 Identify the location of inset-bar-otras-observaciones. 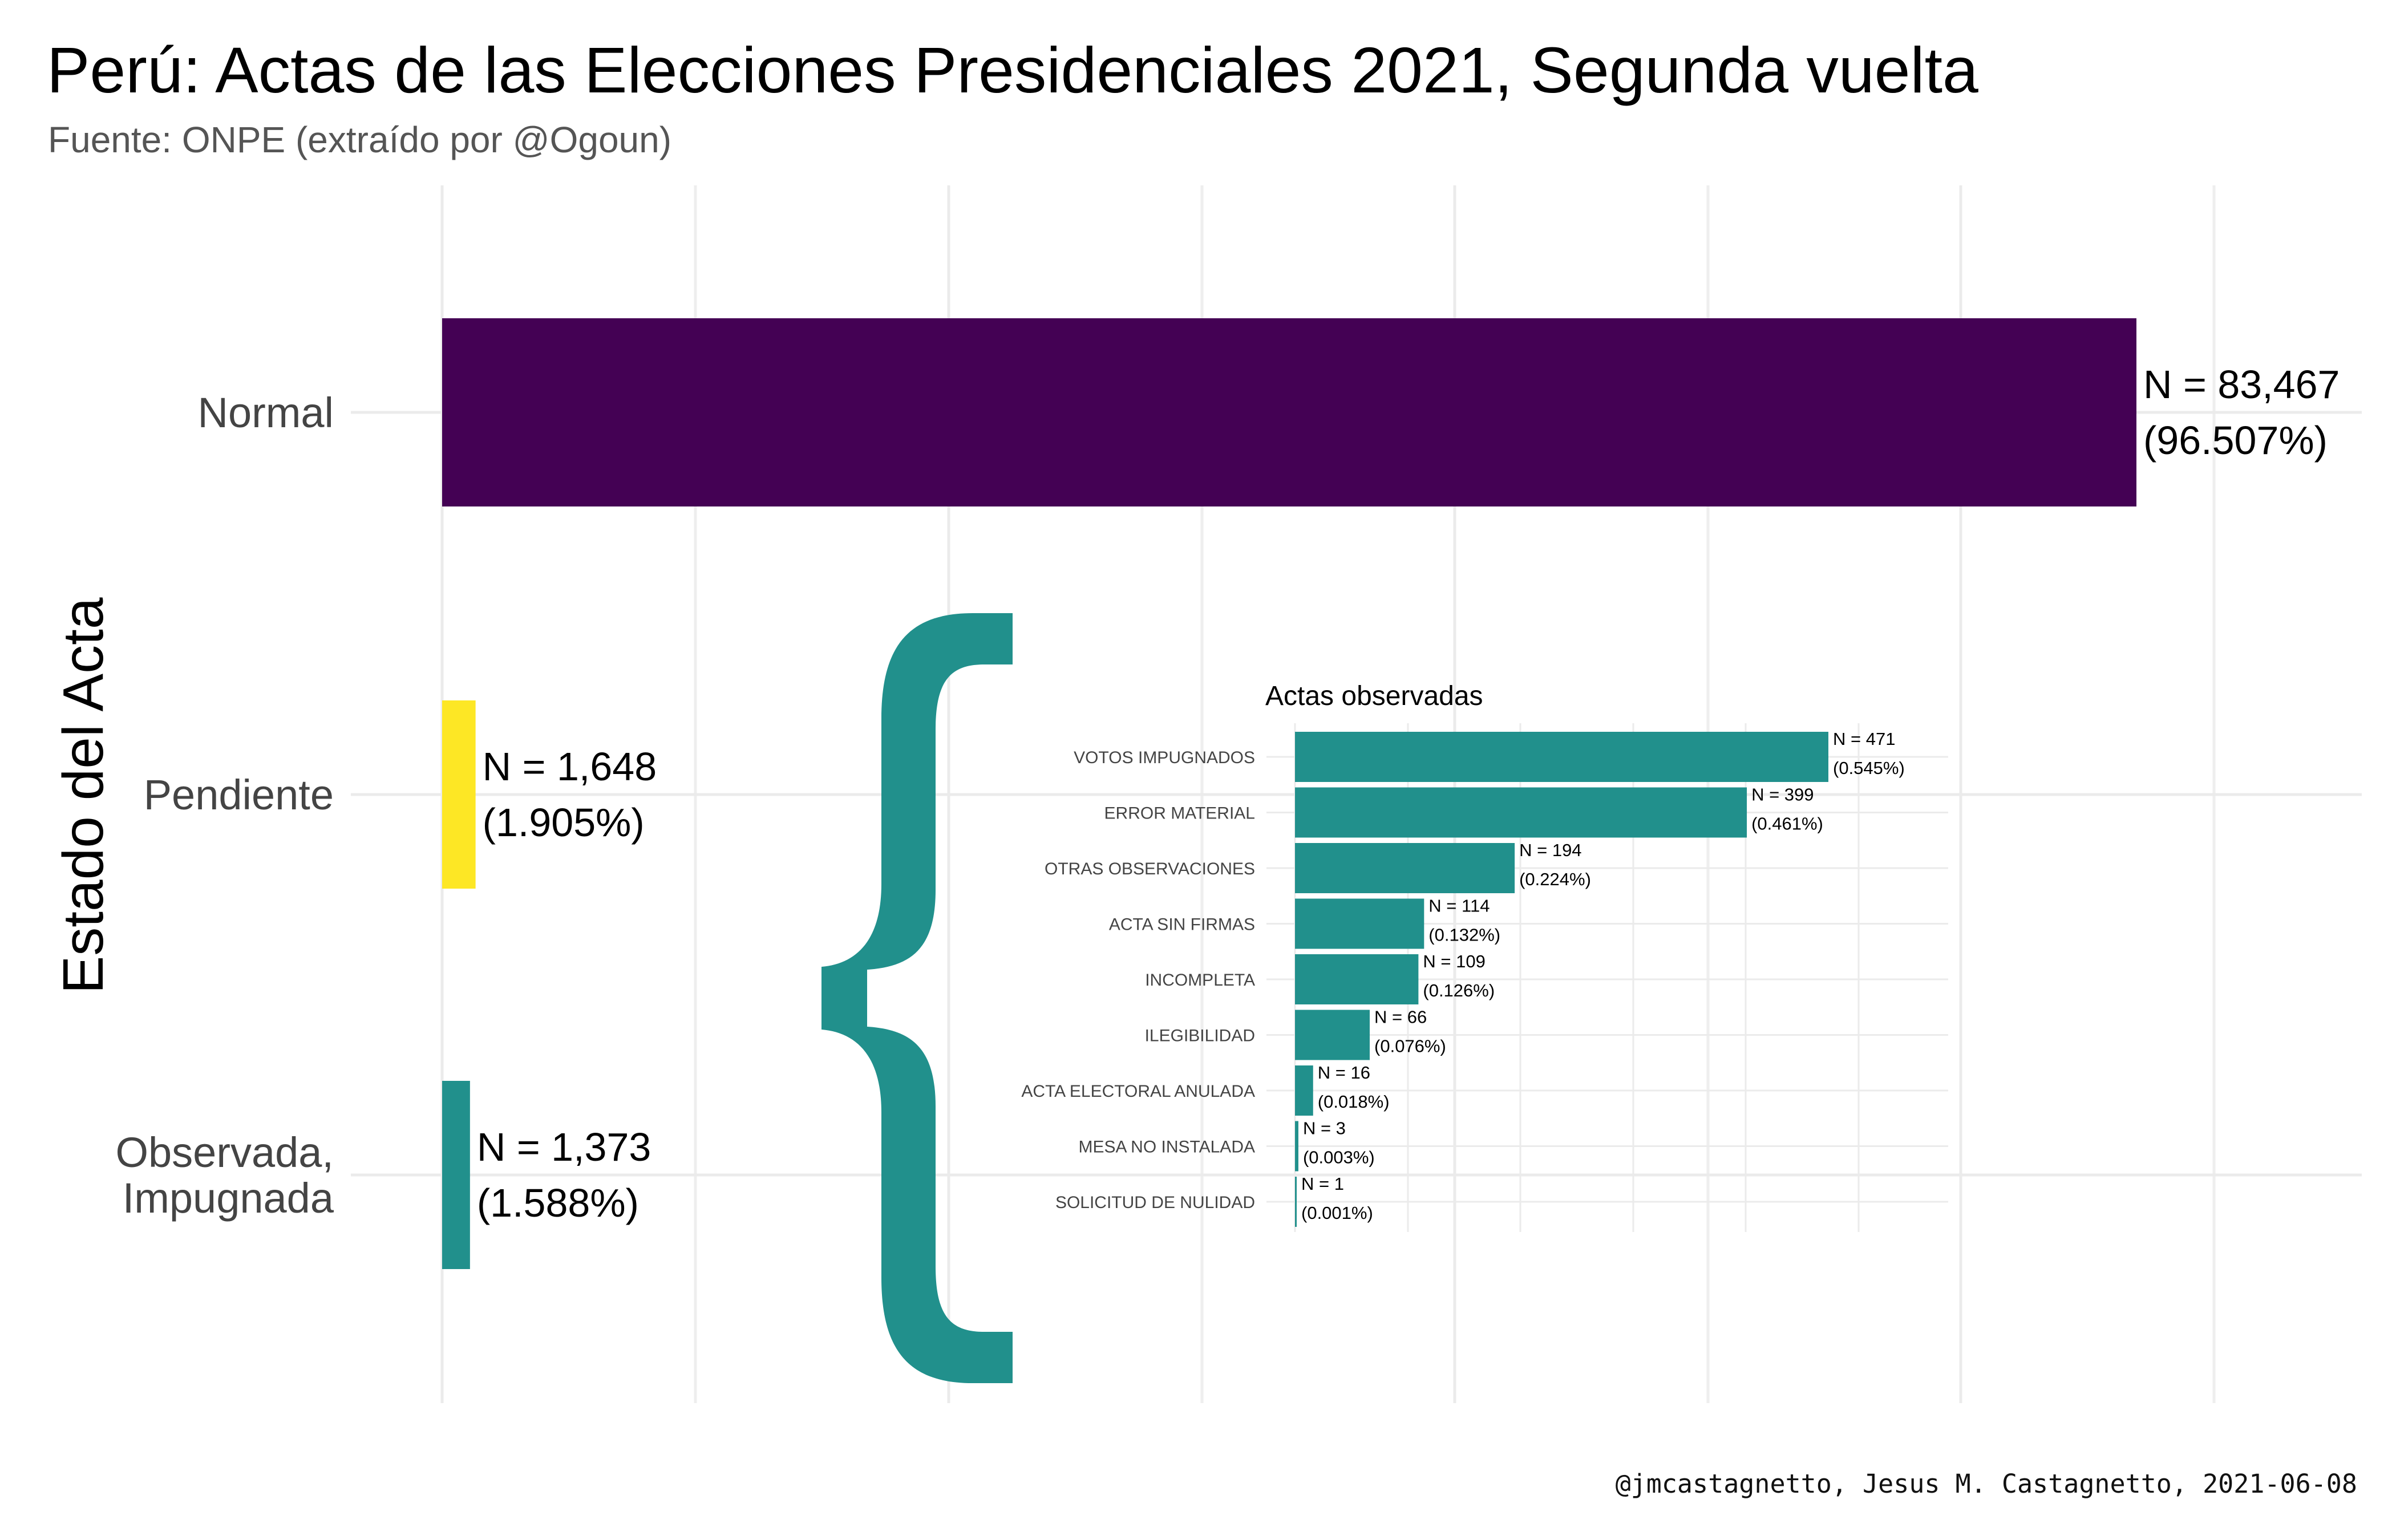
(1405, 868).